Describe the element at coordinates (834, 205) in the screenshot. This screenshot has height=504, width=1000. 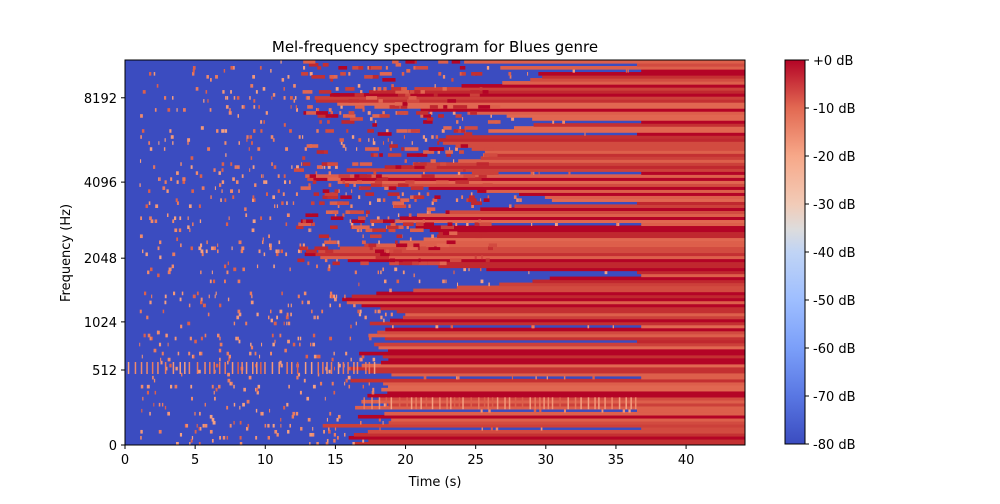
I see `colorbar-tick-label: -30 dB` at that location.